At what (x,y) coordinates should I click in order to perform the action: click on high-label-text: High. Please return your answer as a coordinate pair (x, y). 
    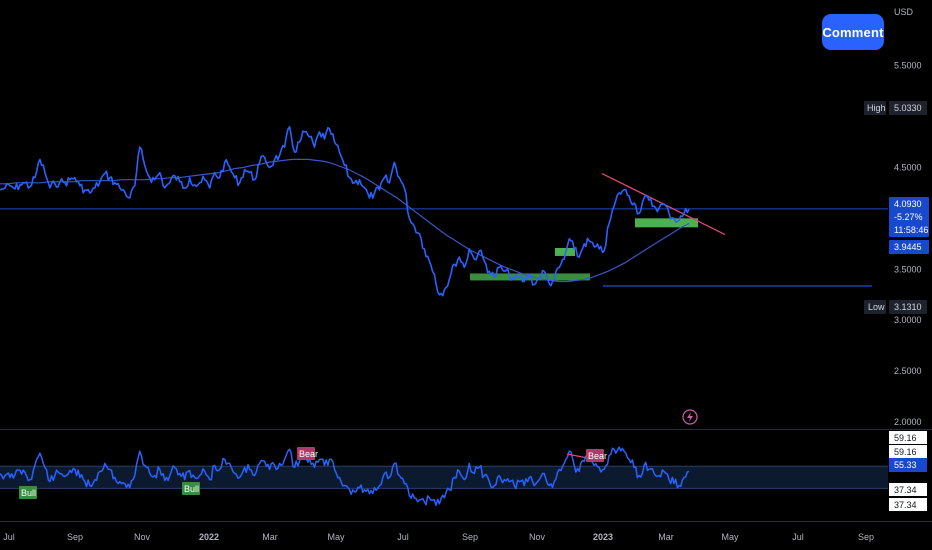
    Looking at the image, I should click on (876, 108).